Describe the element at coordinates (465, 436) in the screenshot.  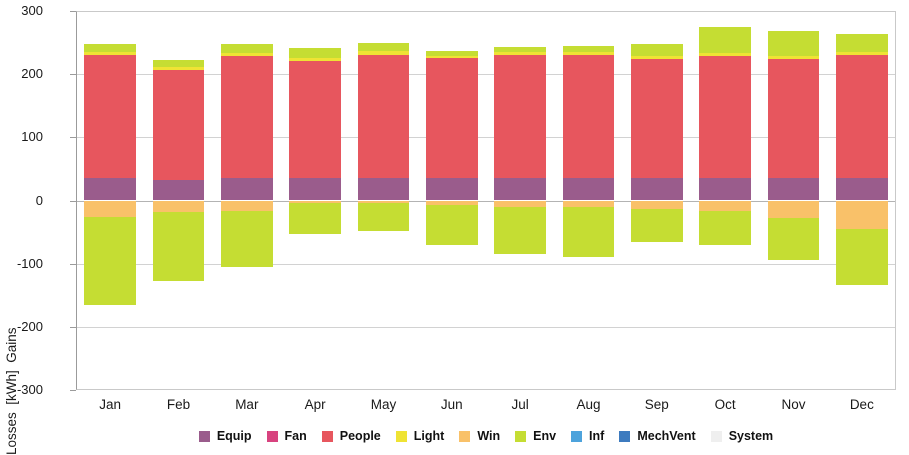
I see `legend-swatch-win-icon` at that location.